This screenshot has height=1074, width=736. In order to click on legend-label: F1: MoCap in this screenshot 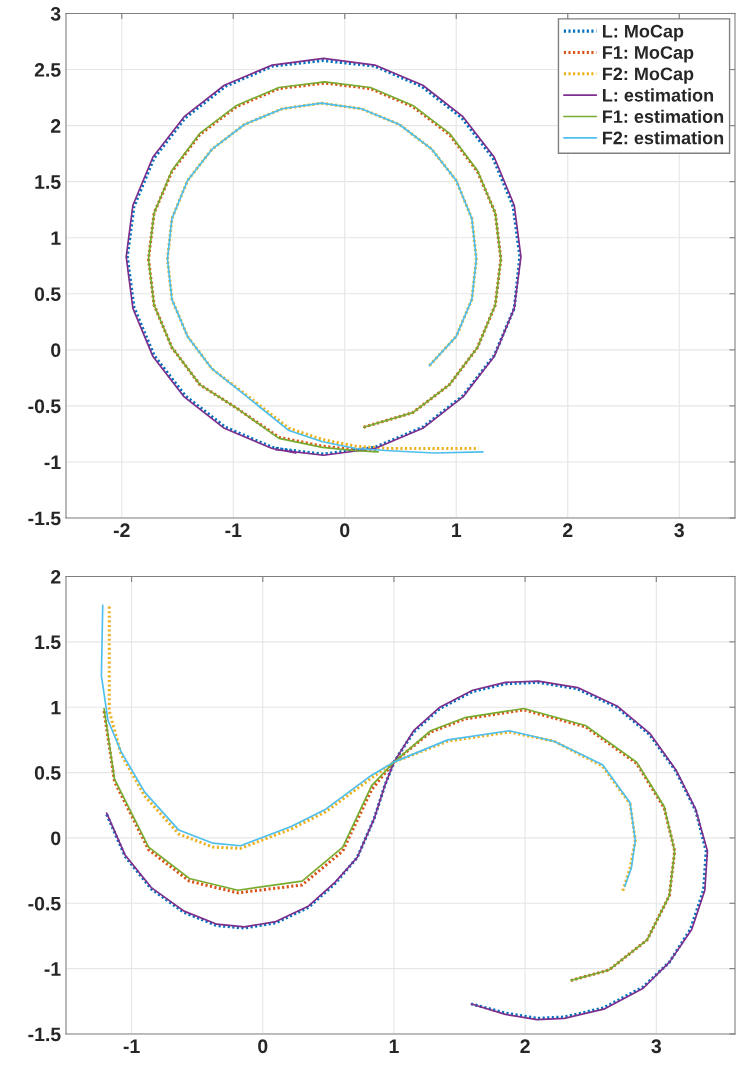, I will do `click(648, 54)`.